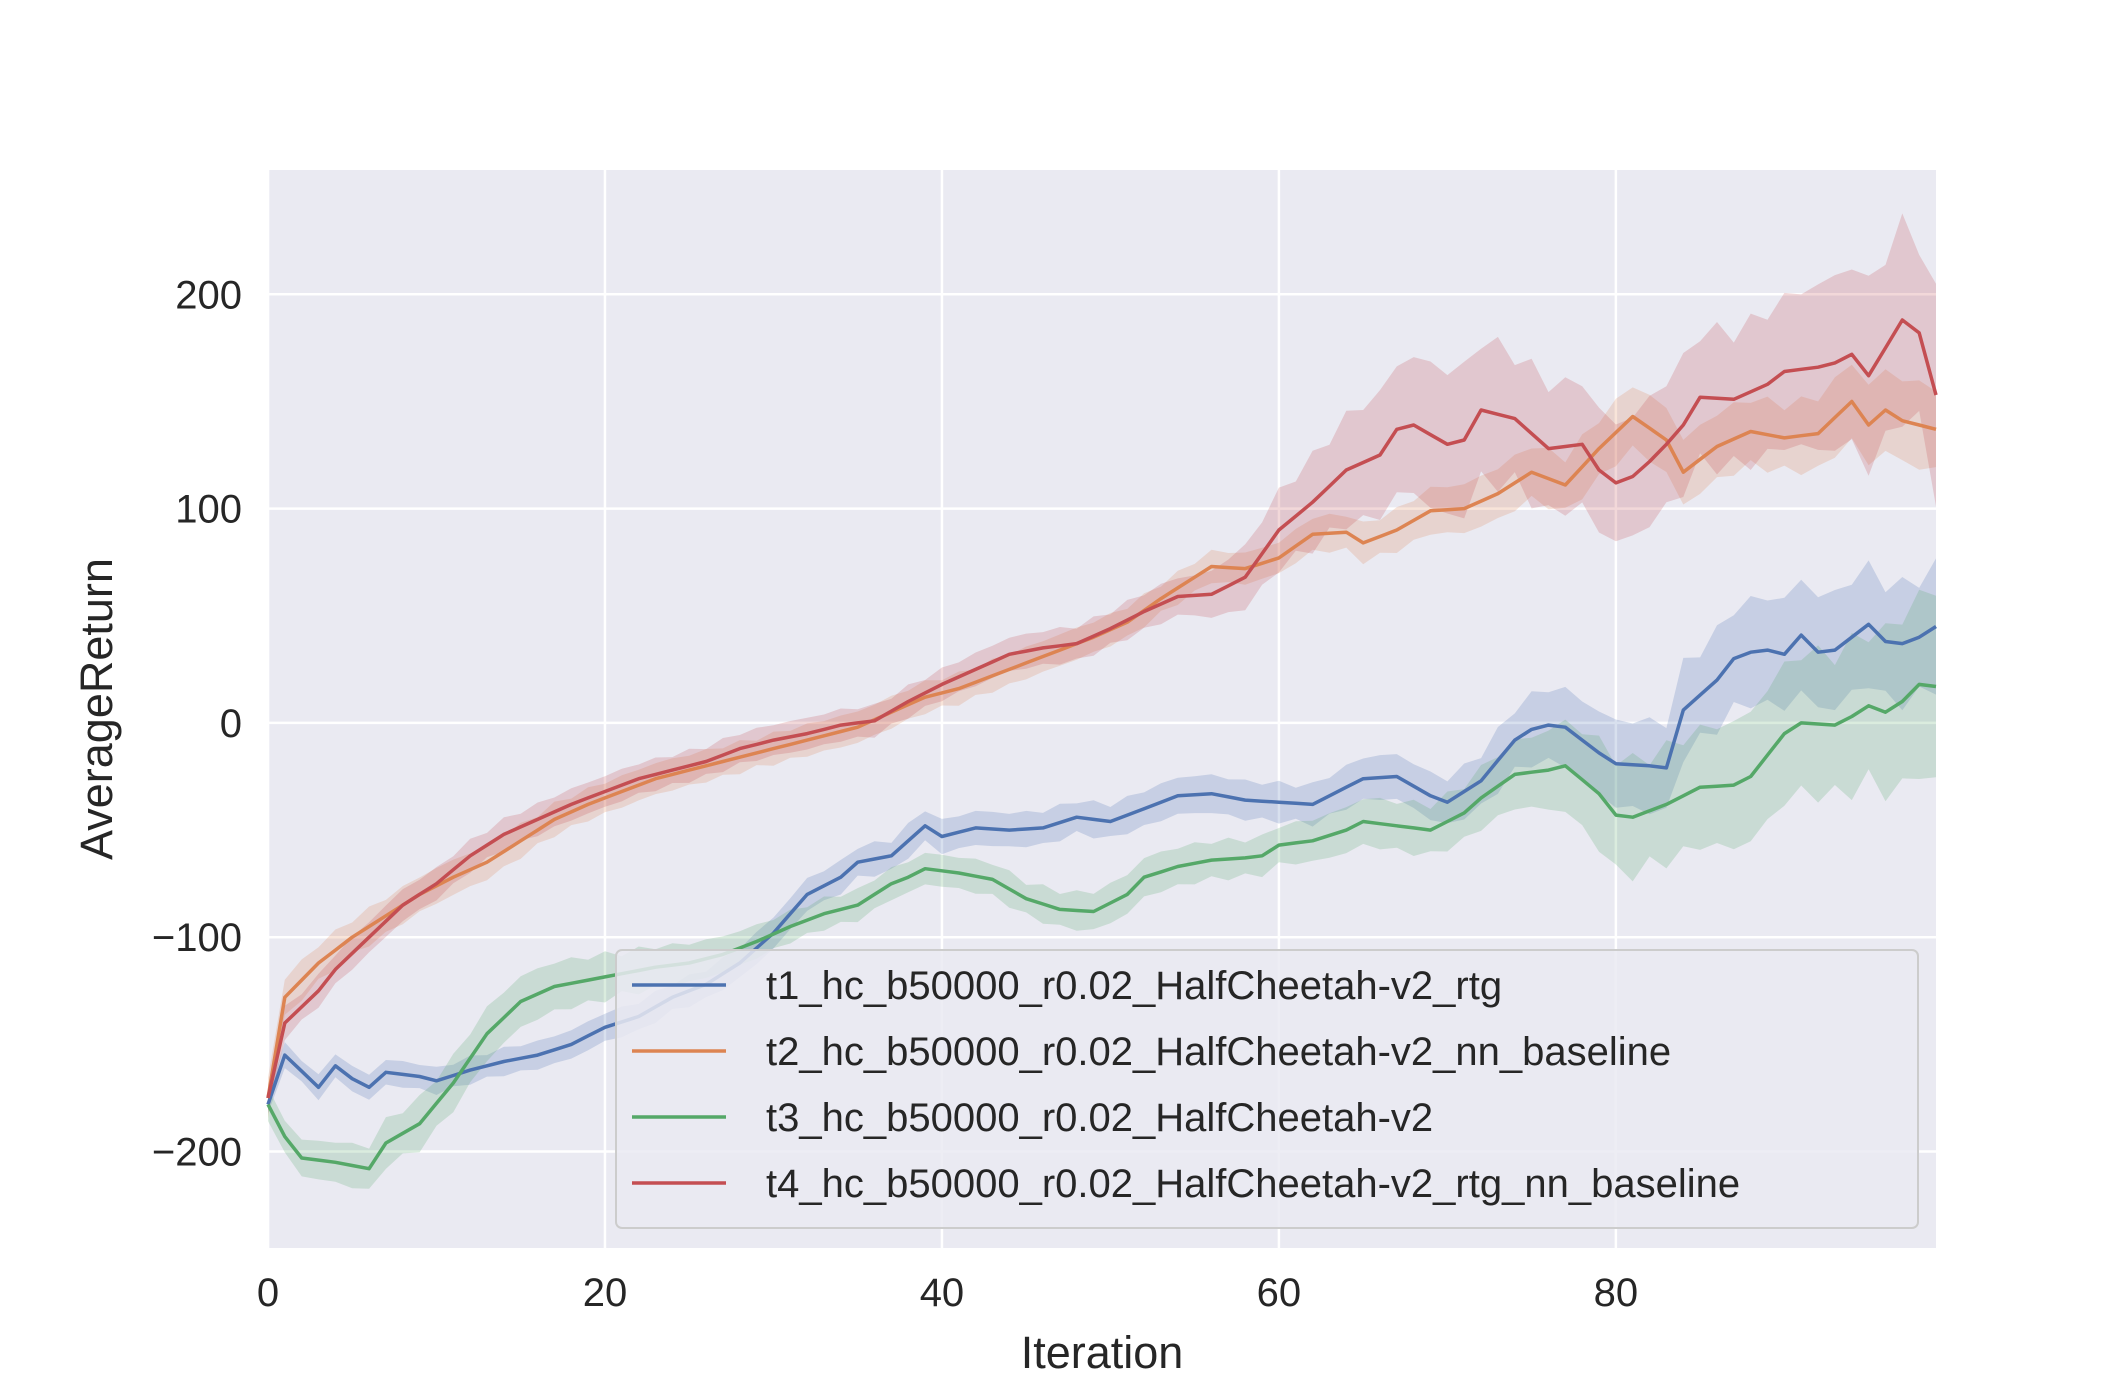  What do you see at coordinates (197, 1153) in the screenshot?
I see `y-tick-label: −200` at bounding box center [197, 1153].